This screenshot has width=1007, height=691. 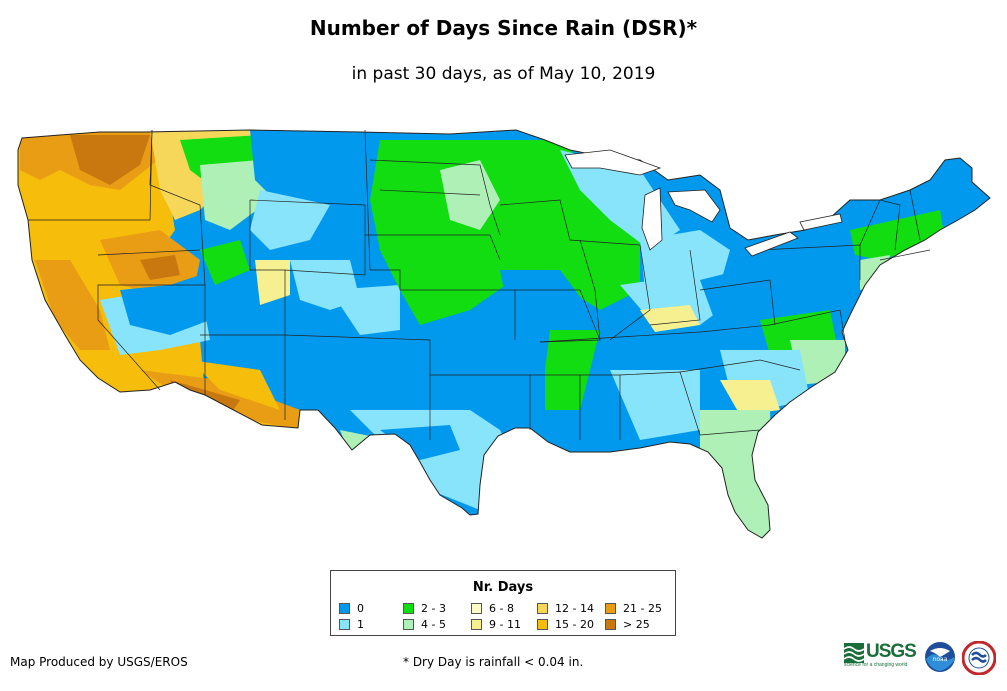 I want to click on usgs-tagline: science for a changing world, so click(x=876, y=665).